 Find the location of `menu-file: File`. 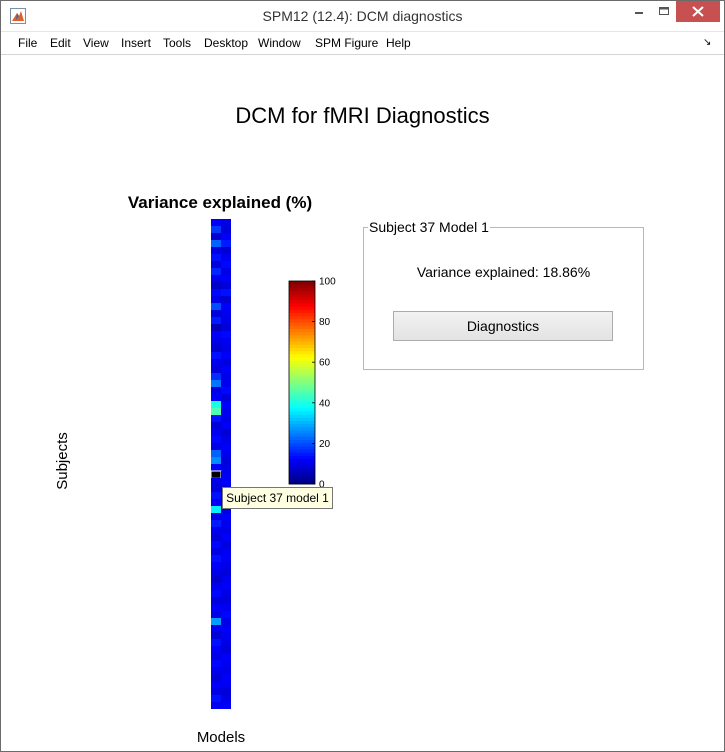

menu-file: File is located at coordinates (28, 43).